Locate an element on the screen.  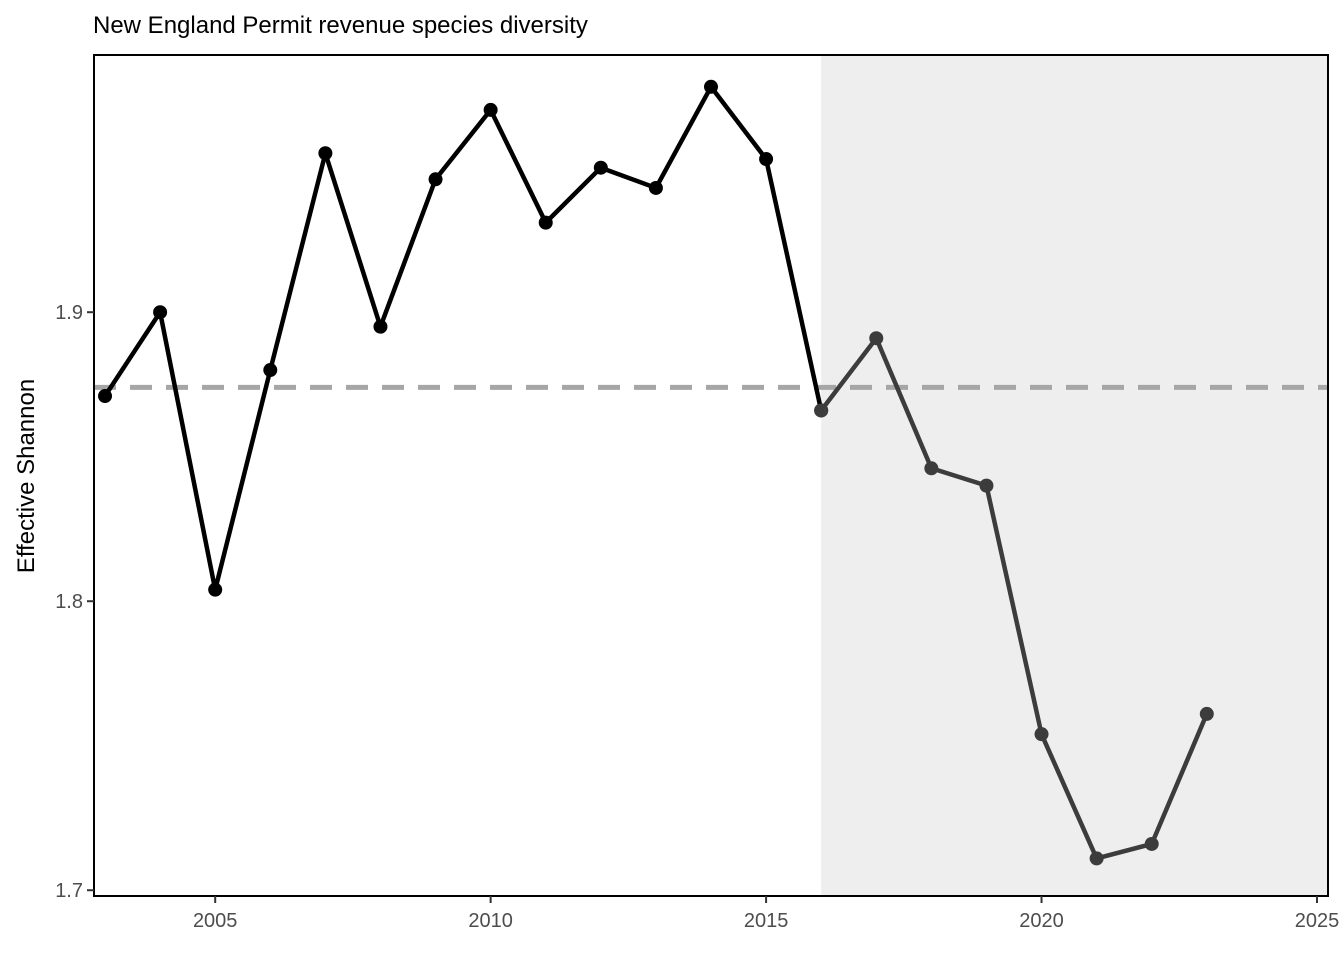
y-axis-label: Effective Shannon is located at coordinates (26, 476).